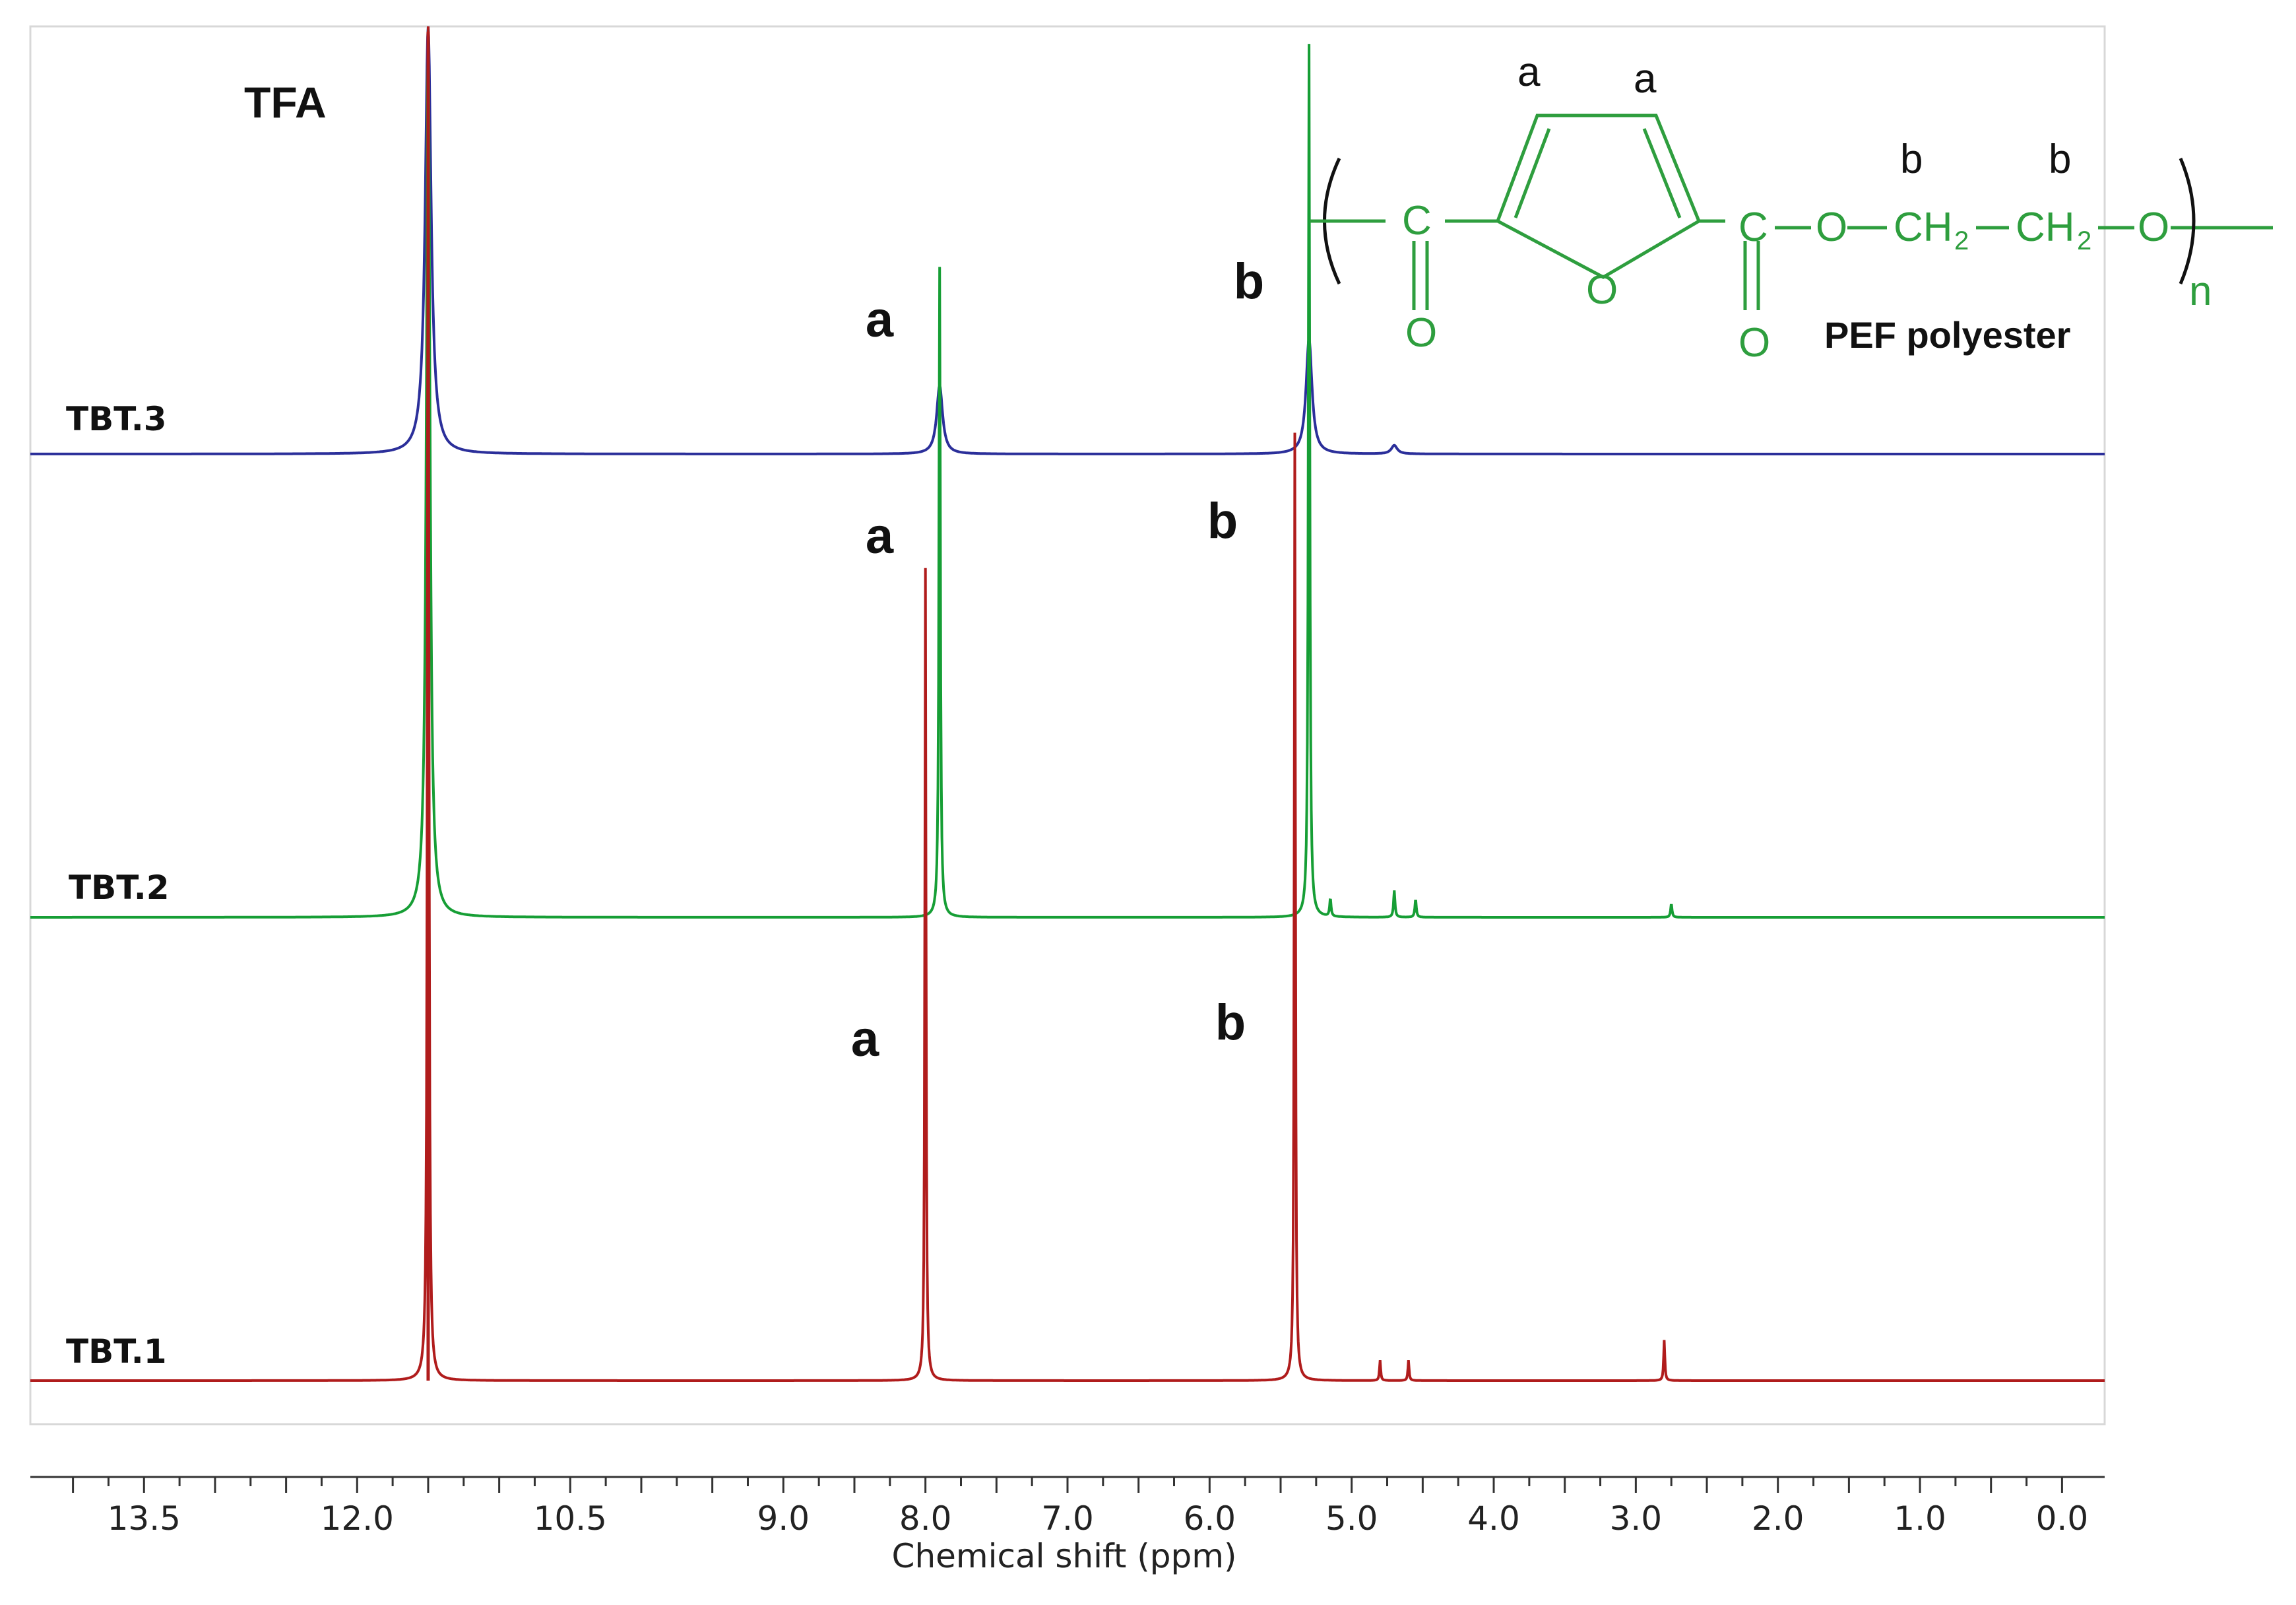 This screenshot has width=2296, height=1605. I want to click on x-tick-label: 1.0, so click(1920, 1519).